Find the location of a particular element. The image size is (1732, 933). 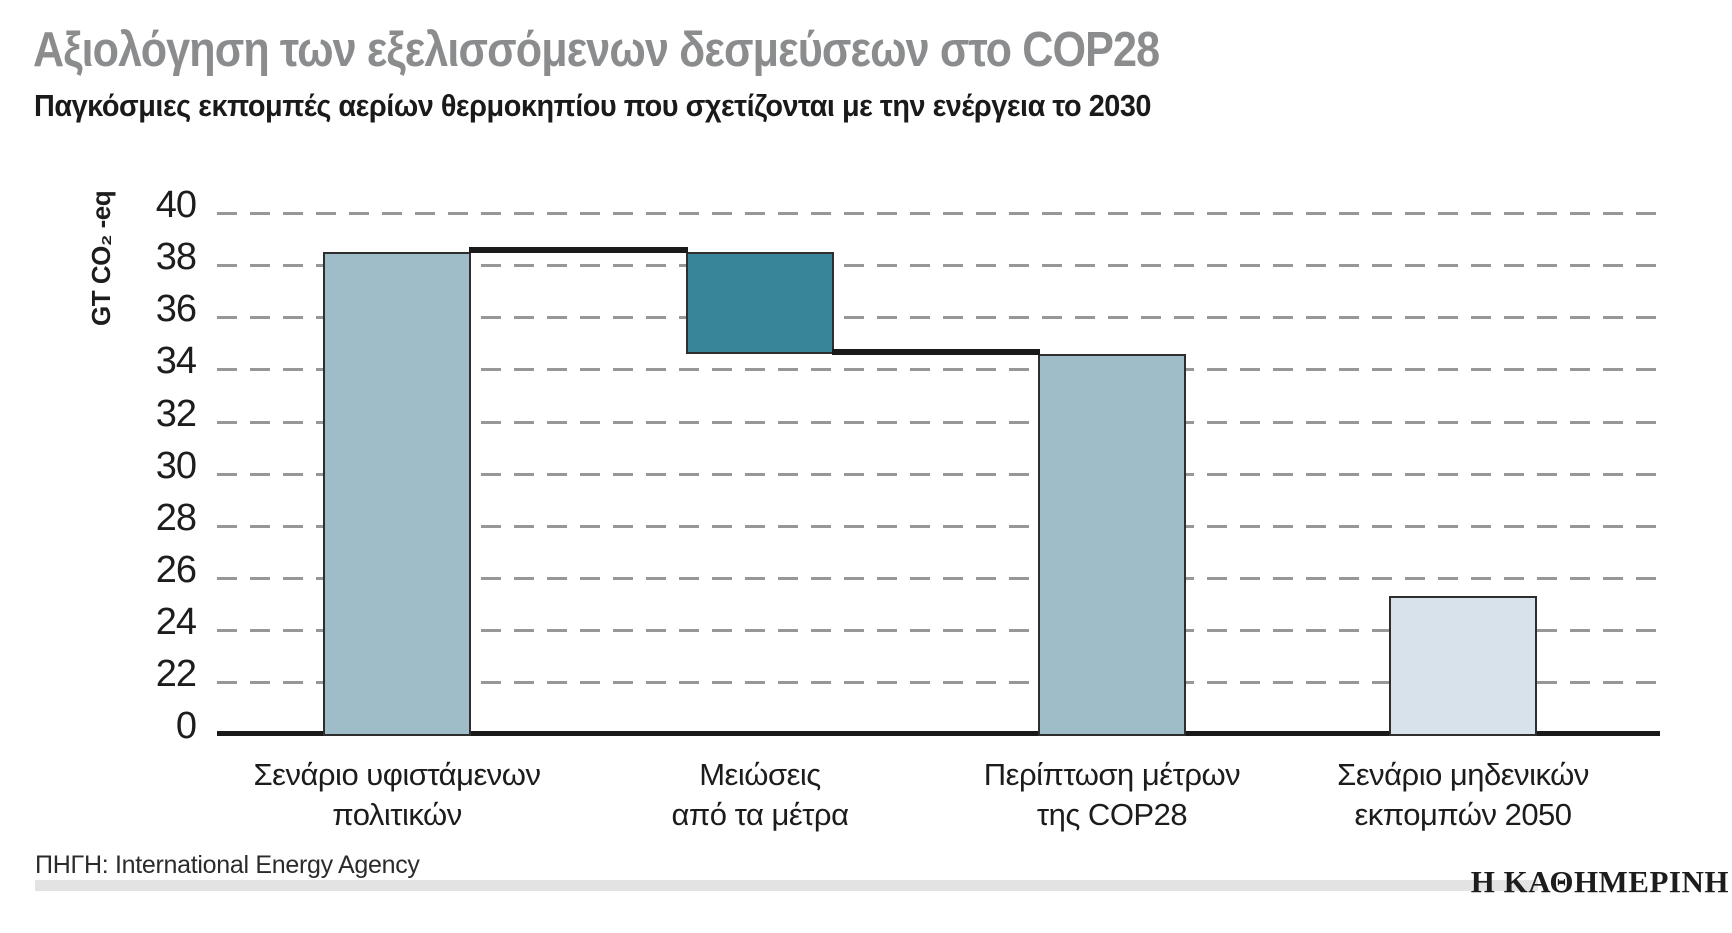

category-label-3: Σενάριο μηδενικών εκπομπών 2050 is located at coordinates (1463, 795).